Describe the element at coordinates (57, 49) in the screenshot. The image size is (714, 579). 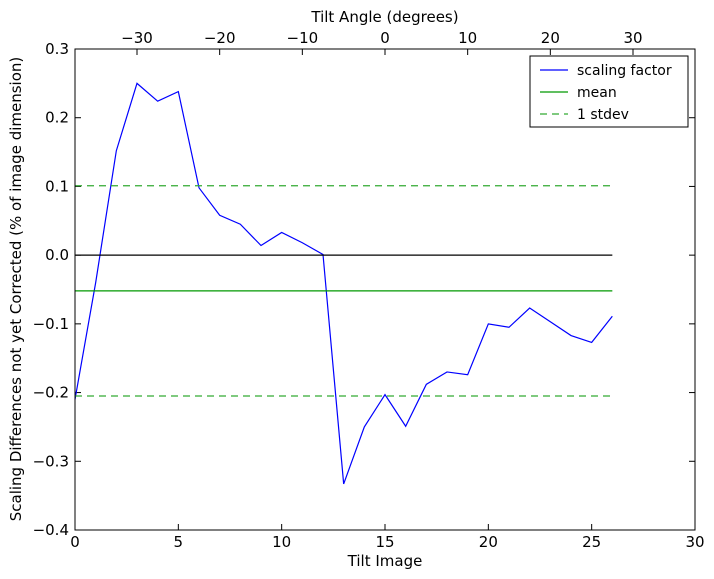
I see `y-tick-label: 0.3` at that location.